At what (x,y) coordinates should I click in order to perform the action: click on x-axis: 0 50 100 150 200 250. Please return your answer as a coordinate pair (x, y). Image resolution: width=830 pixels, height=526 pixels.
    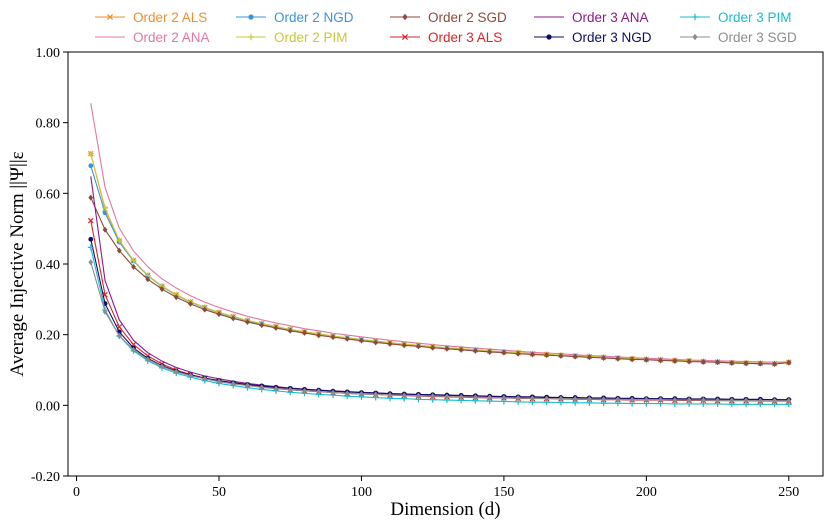
    Looking at the image, I should click on (436, 488).